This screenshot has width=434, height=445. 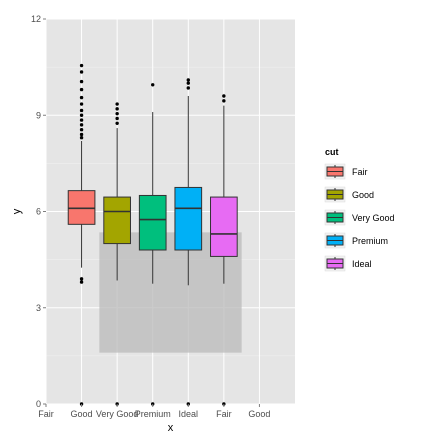 I want to click on legend-item: Ideal, so click(x=348, y=263).